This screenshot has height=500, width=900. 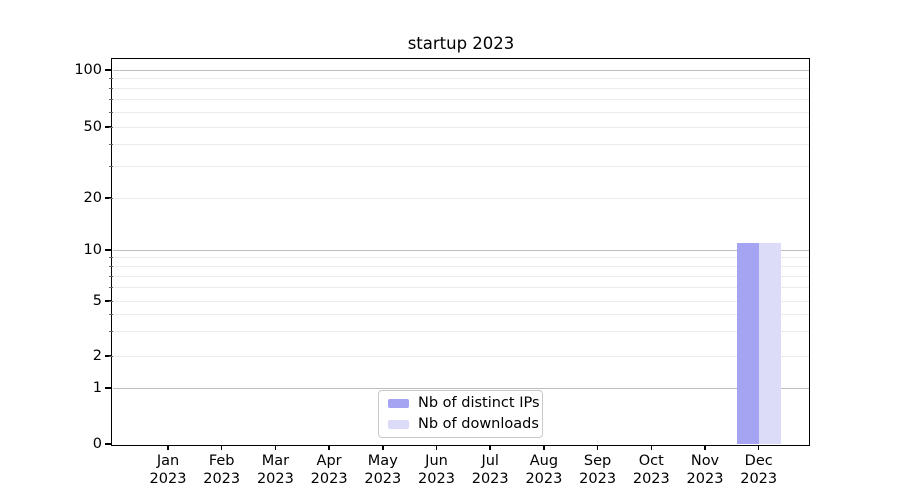 I want to click on legend-entry-distinct-ips: Nb of distinct IPs, so click(x=464, y=403).